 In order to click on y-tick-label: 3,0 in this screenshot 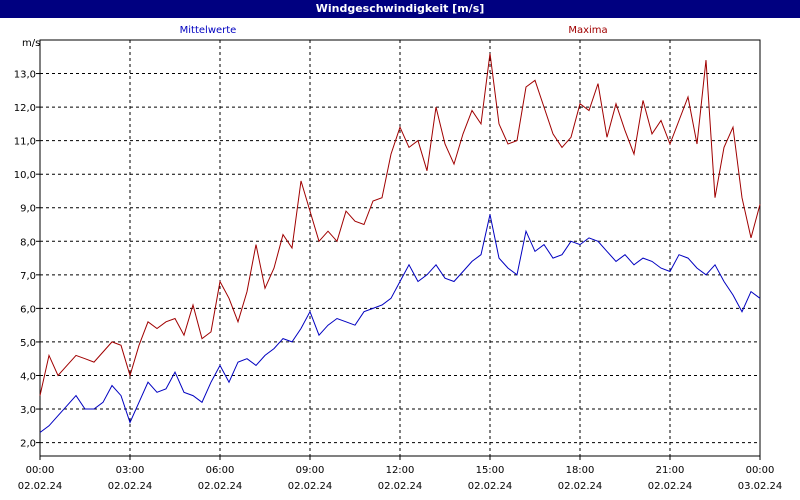, I will do `click(28, 410)`.